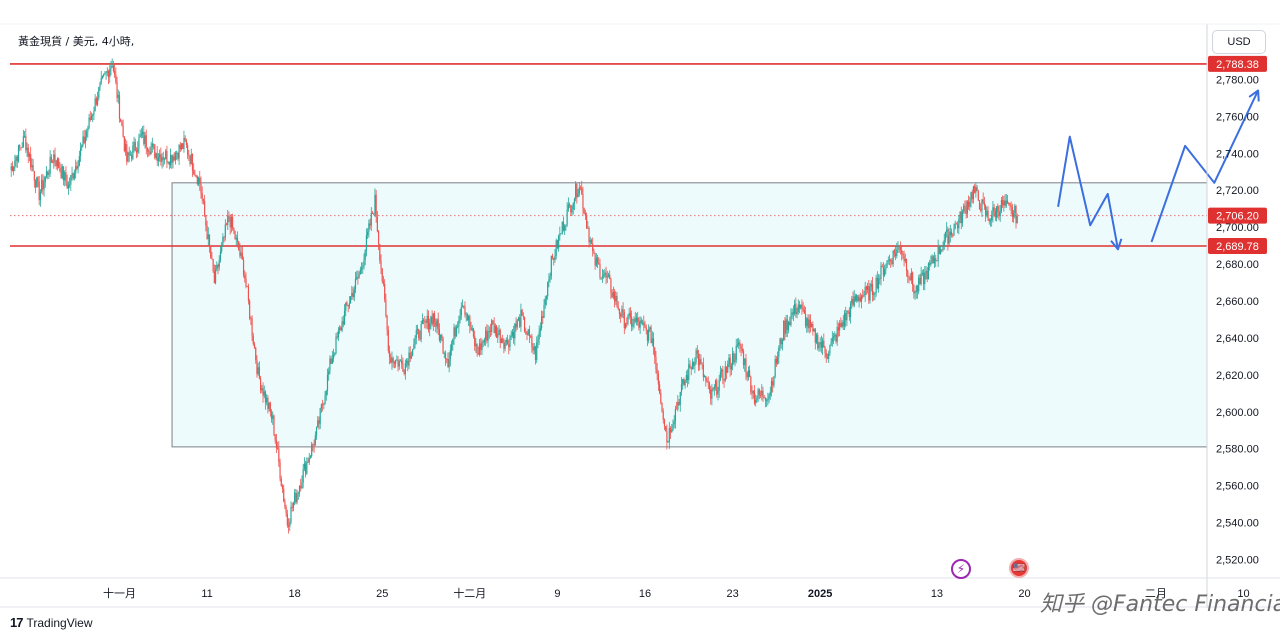  Describe the element at coordinates (820, 594) in the screenshot. I see `x-tick-label: 2025` at that location.